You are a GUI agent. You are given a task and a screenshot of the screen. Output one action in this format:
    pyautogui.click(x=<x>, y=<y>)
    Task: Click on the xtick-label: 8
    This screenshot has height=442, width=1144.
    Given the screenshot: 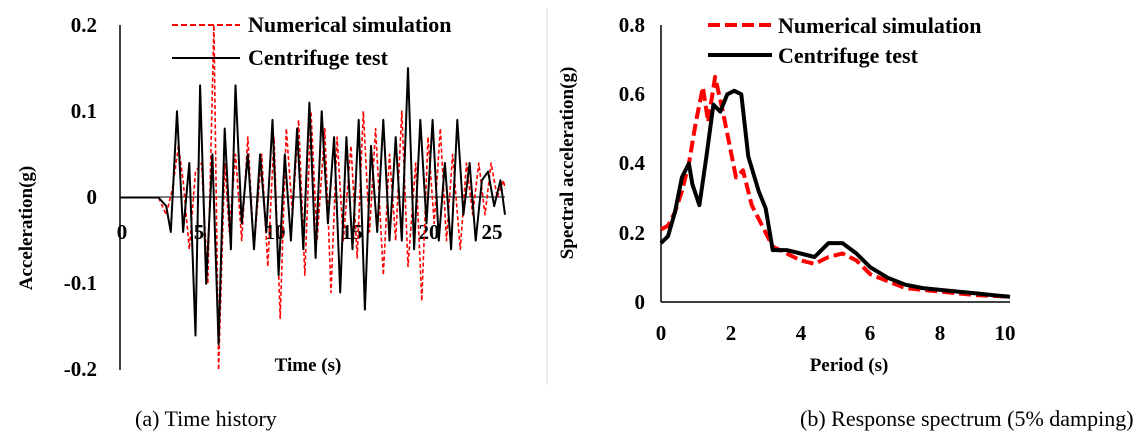 What is the action you would take?
    pyautogui.click(x=940, y=333)
    